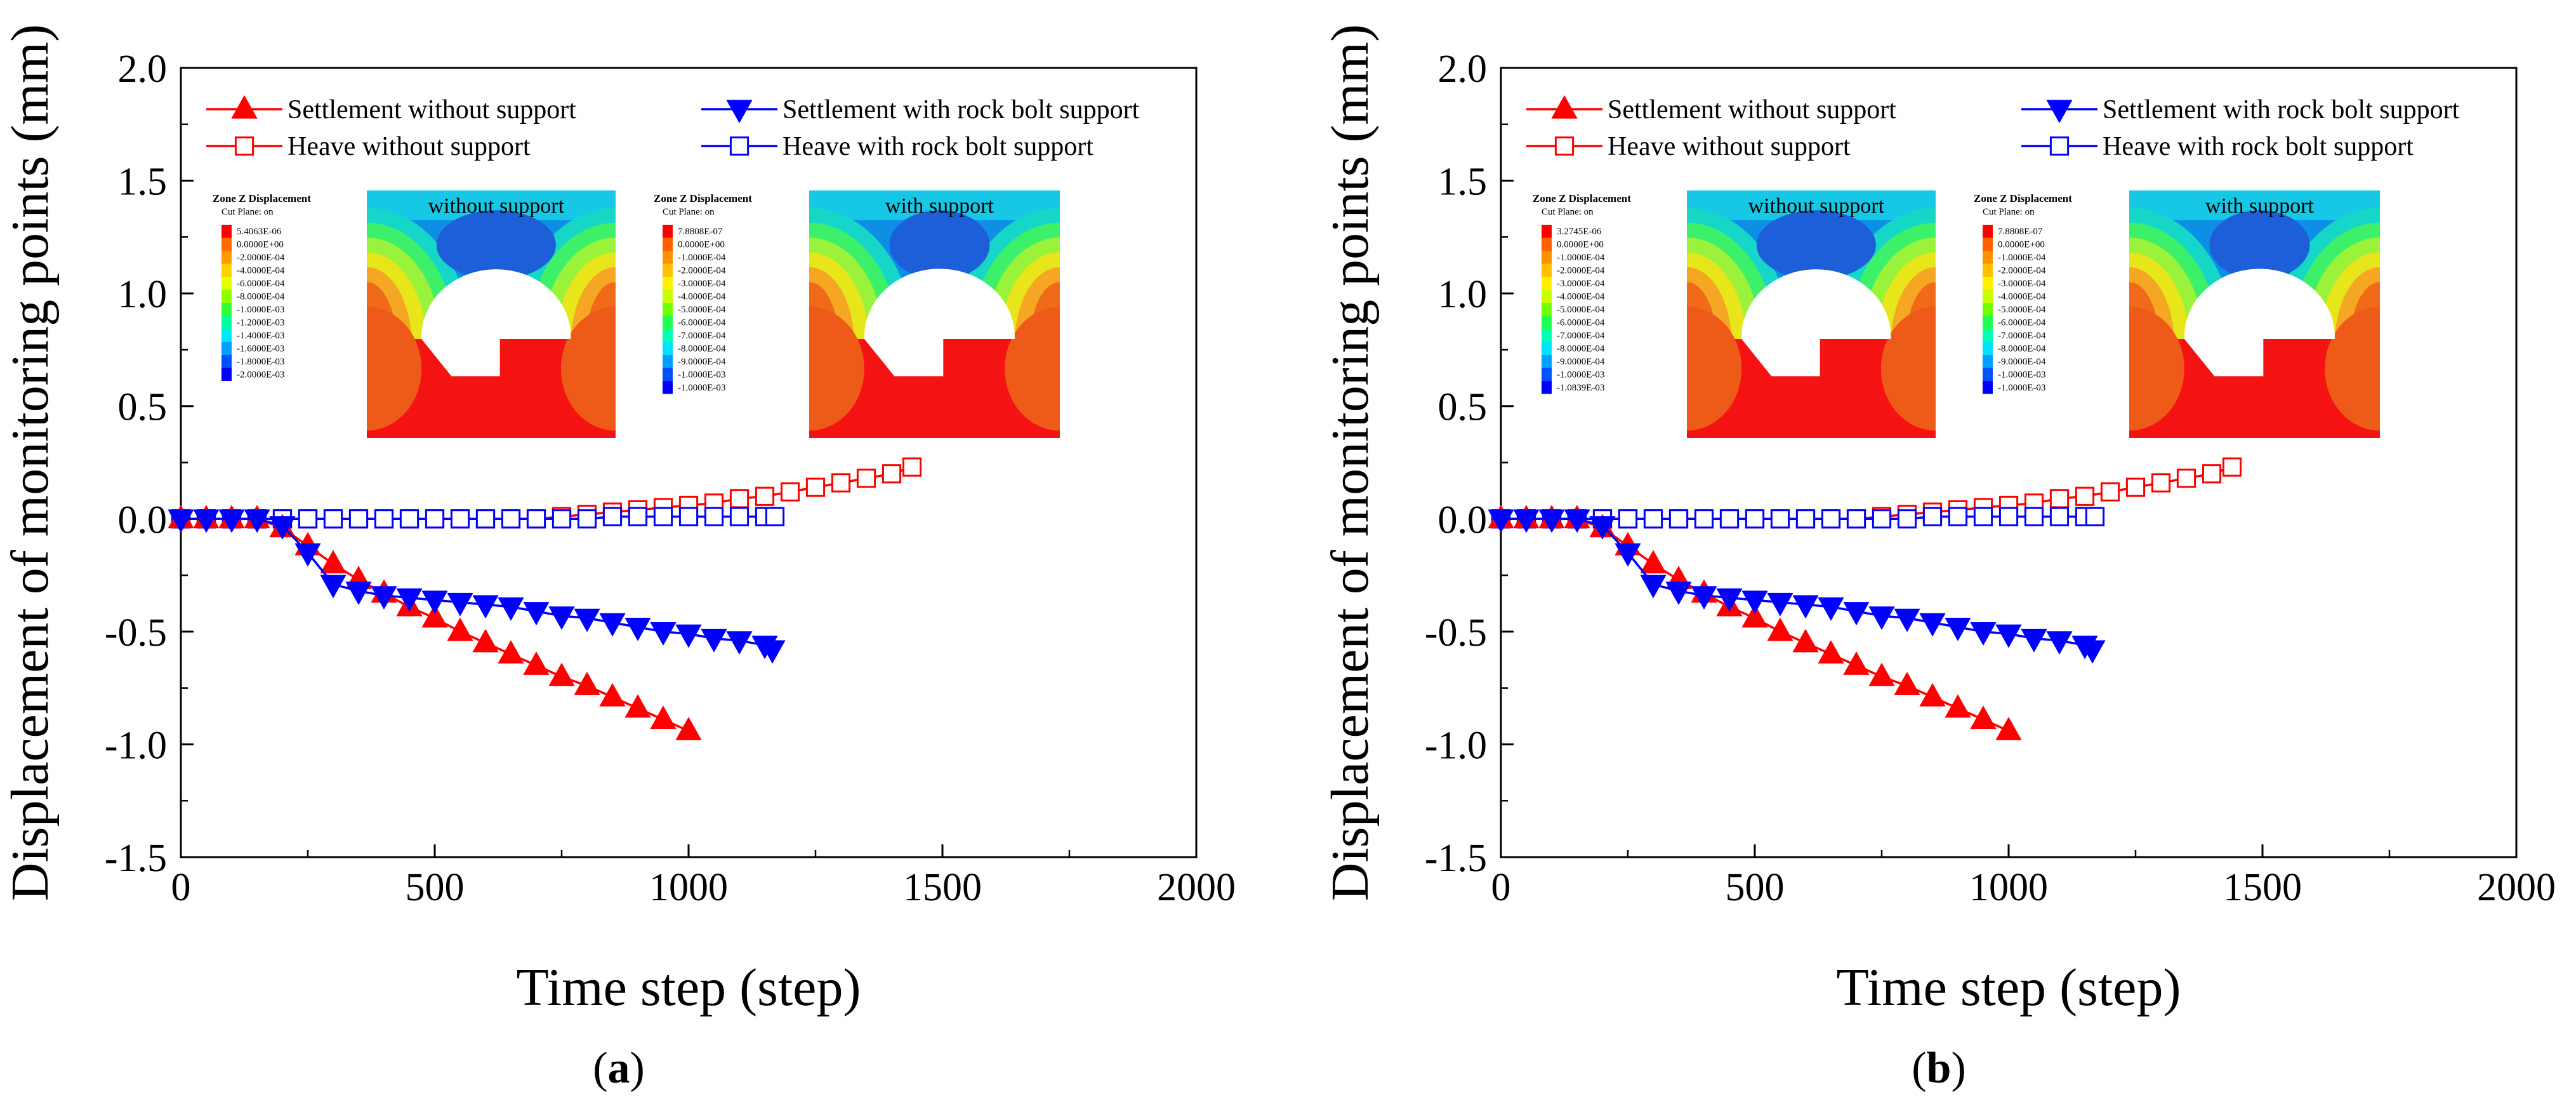 This screenshot has height=1099, width=2576. Describe the element at coordinates (261, 336) in the screenshot. I see `contour-legend-label: -1.4000E-03` at that location.